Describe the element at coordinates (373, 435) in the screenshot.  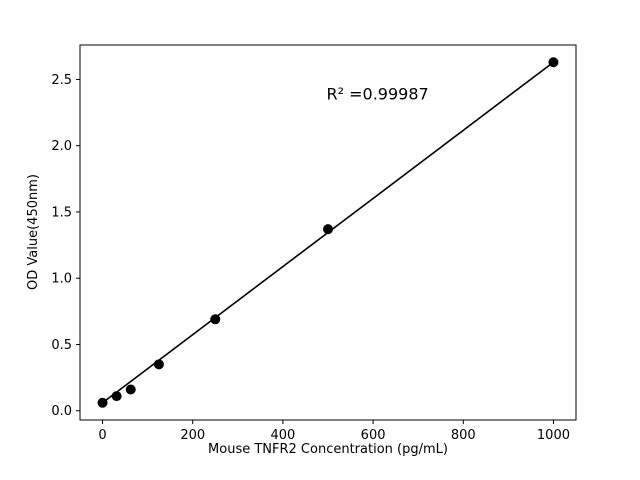
I see `x-tick-label: 600` at that location.